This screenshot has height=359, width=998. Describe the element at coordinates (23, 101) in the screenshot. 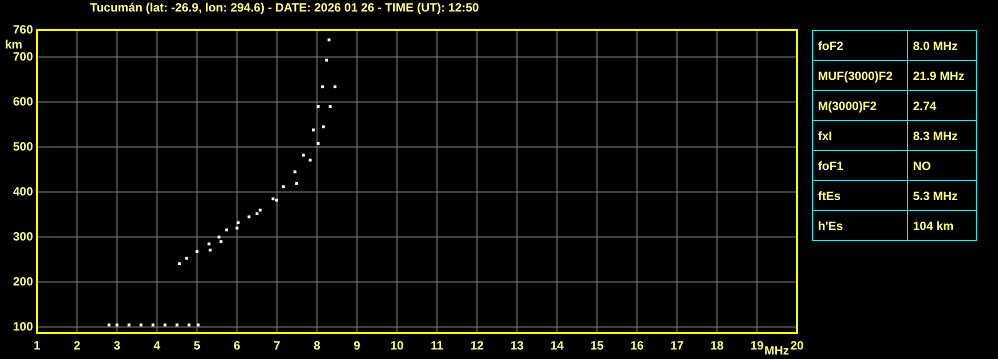

I see `y-tick-label: 600` at that location.